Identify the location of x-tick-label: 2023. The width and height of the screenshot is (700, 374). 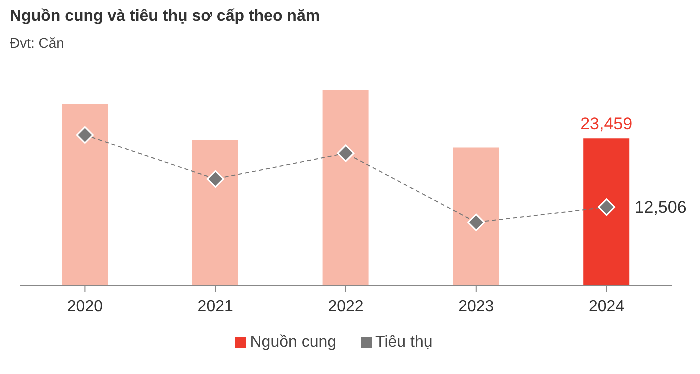
(476, 307).